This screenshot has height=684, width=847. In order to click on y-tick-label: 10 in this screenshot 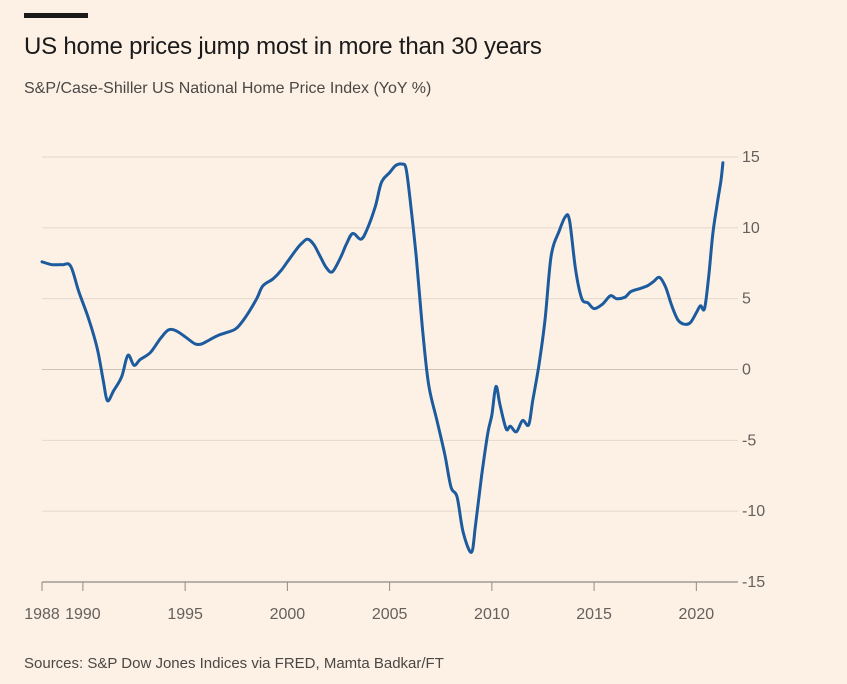, I will do `click(751, 228)`.